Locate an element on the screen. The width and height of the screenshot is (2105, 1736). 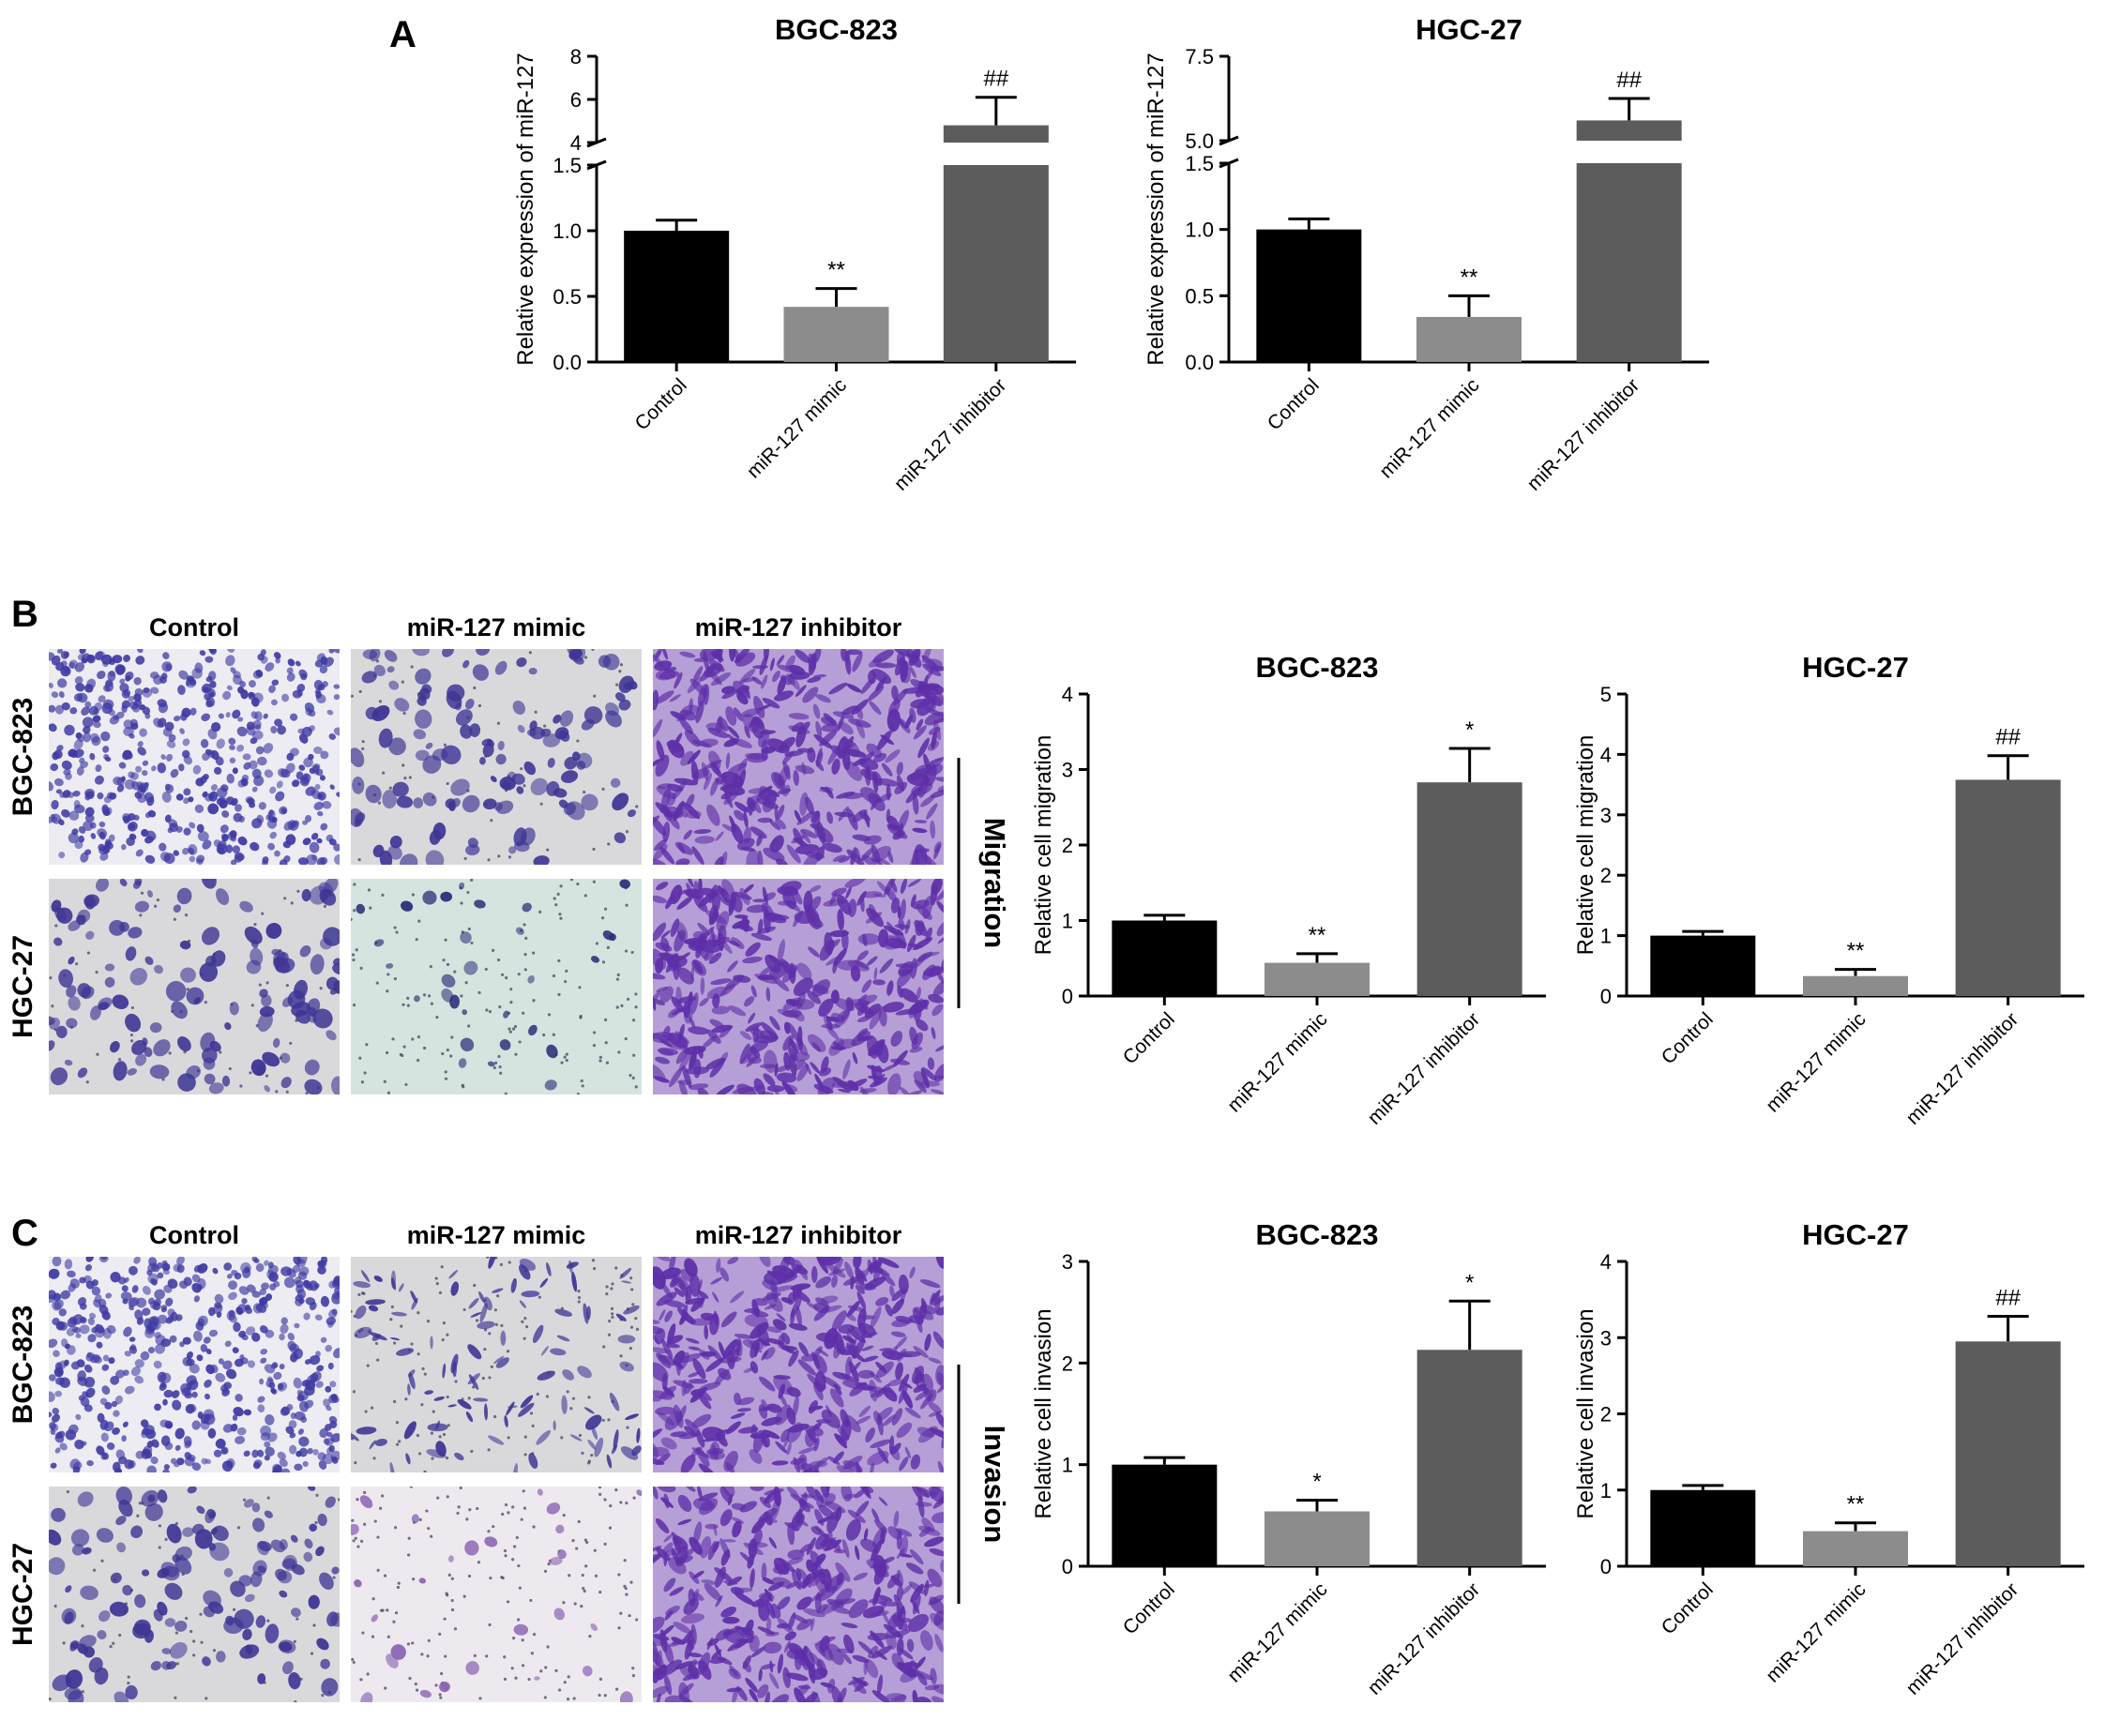
y-axis-label: Relative cell invasion is located at coordinates (1043, 1413).